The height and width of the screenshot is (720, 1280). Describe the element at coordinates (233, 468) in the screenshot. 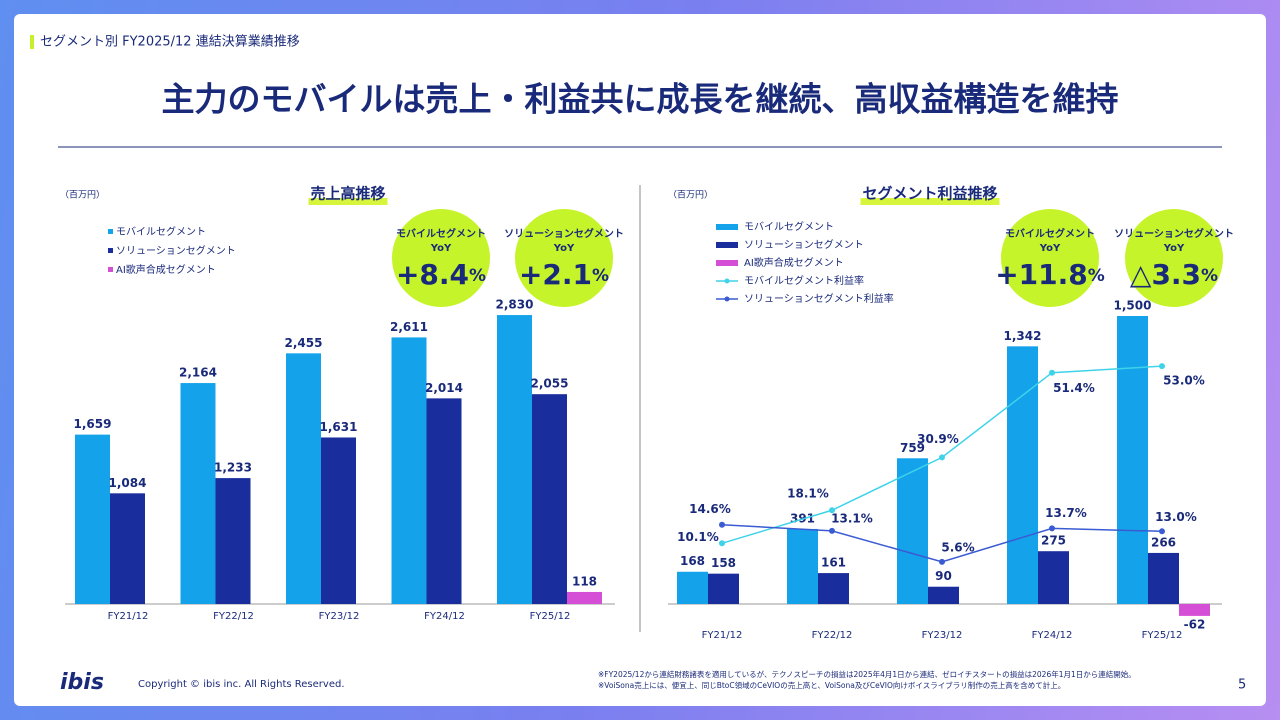

I see `data-label: 1,233` at that location.